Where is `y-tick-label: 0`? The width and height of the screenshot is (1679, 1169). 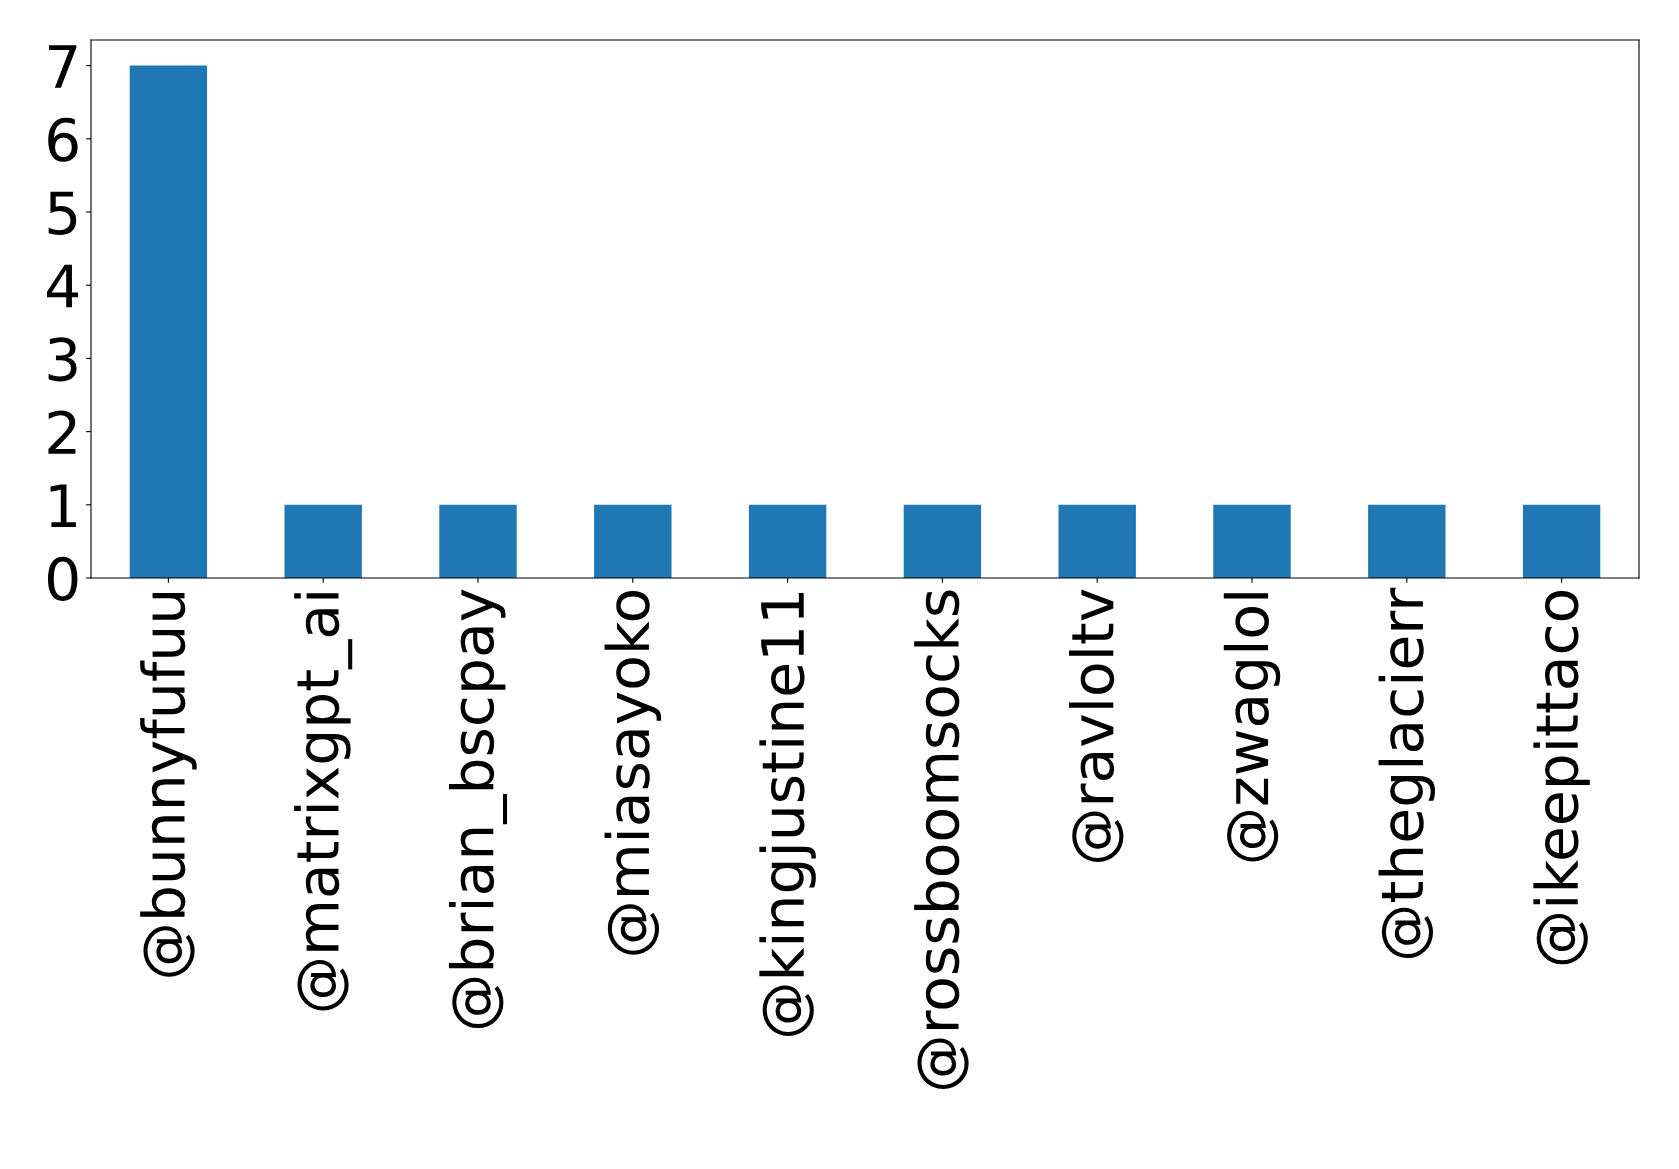
y-tick-label: 0 is located at coordinates (63, 578).